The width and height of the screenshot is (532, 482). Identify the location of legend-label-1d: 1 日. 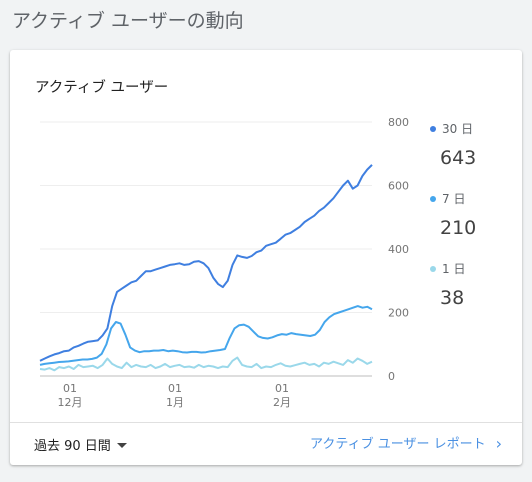
(454, 269).